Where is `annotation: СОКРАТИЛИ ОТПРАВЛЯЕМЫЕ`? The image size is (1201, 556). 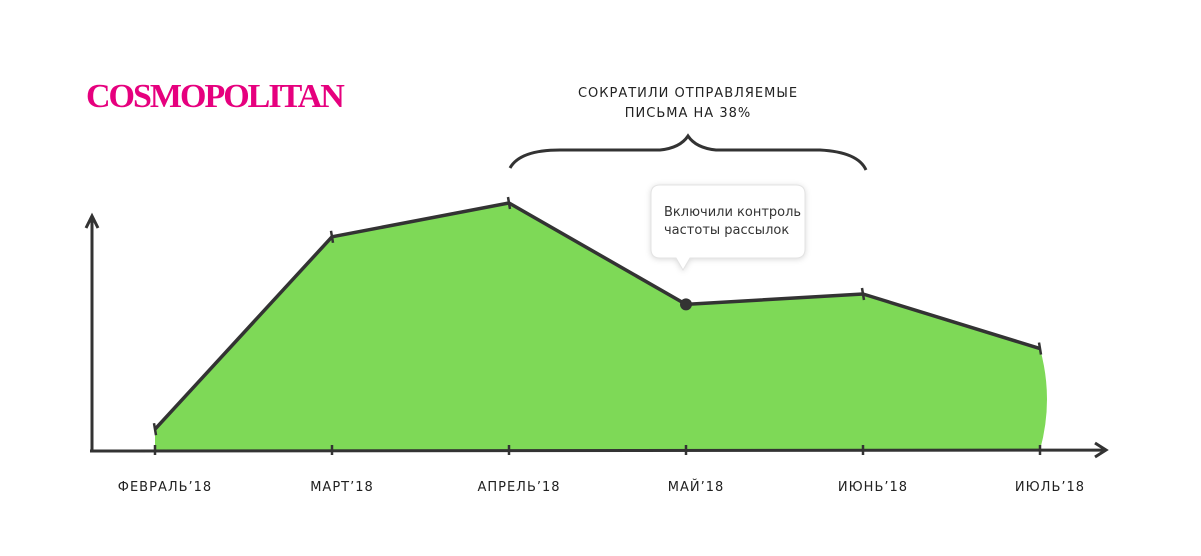
annotation: СОКРАТИЛИ ОТПРАВЛЯЕМЫЕ is located at coordinates (688, 93).